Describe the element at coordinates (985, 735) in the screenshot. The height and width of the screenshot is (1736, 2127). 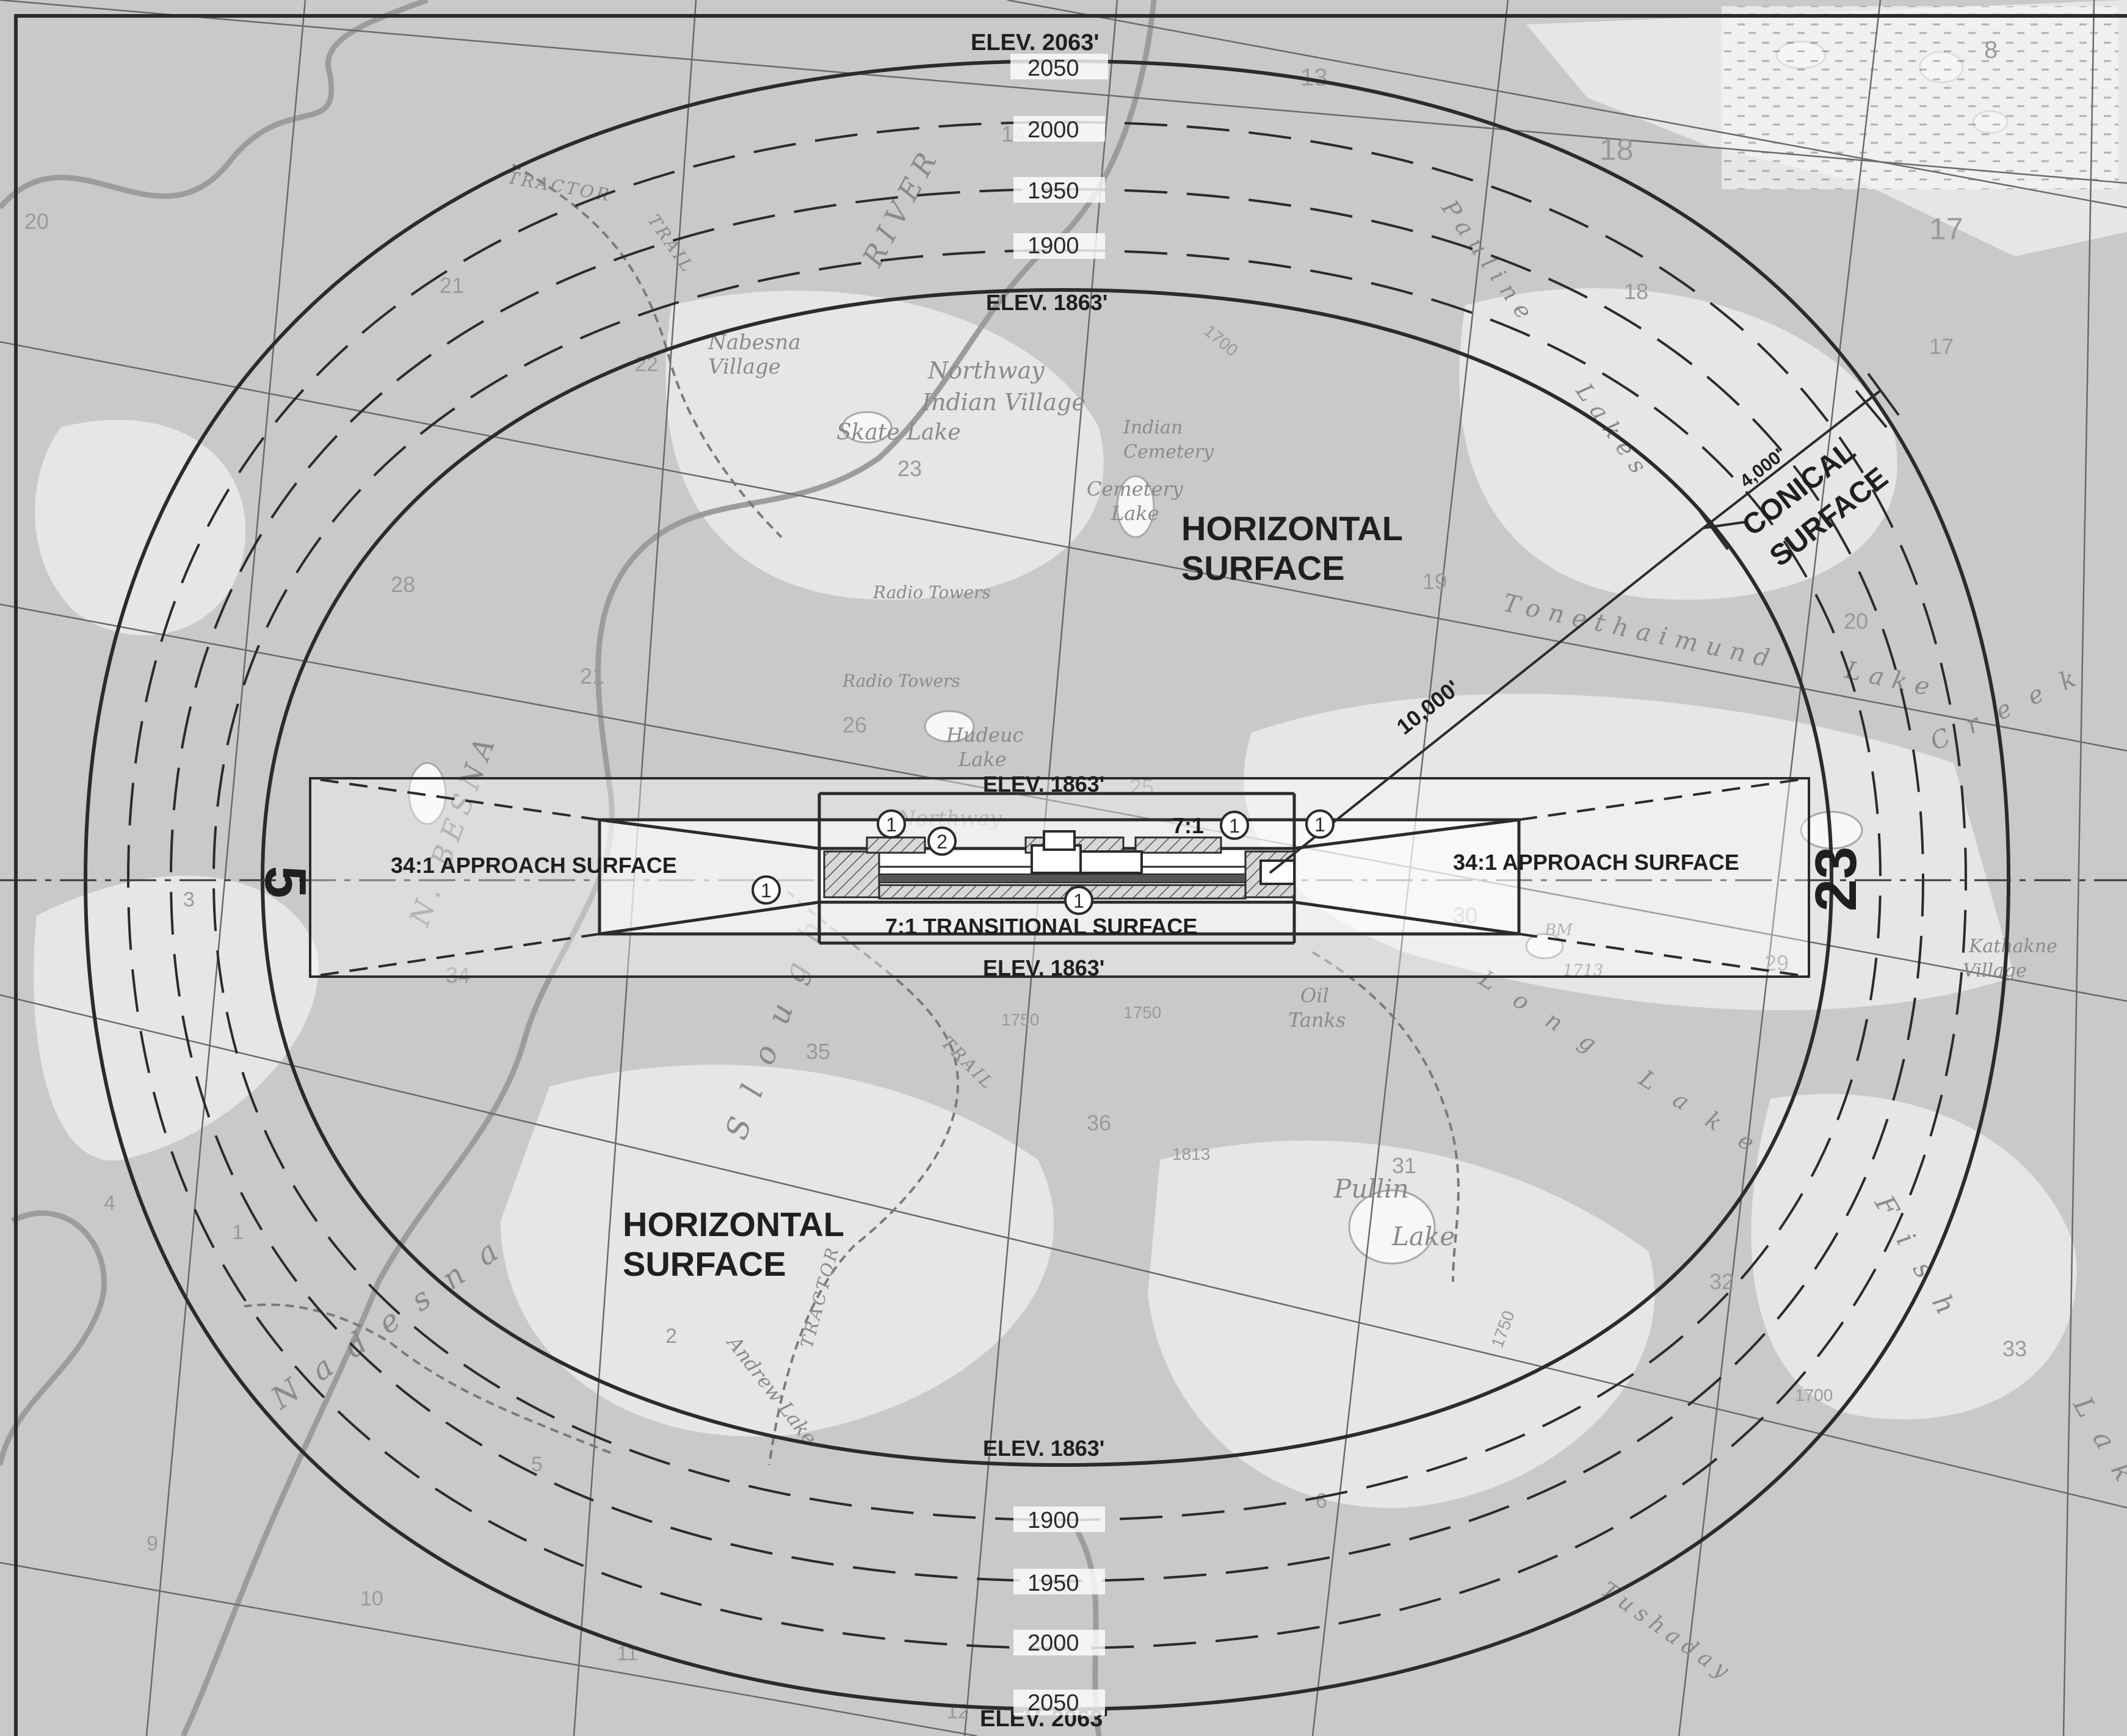
I see `hudeuc-lake-label: Hudeuc` at that location.